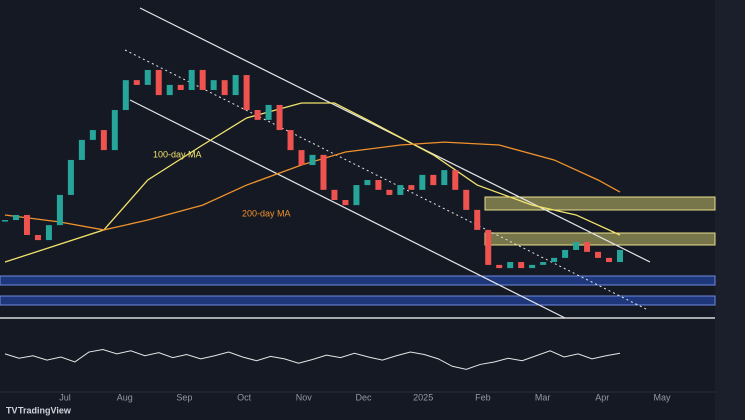 The width and height of the screenshot is (745, 420). I want to click on x-tick-label: Mar, so click(543, 397).